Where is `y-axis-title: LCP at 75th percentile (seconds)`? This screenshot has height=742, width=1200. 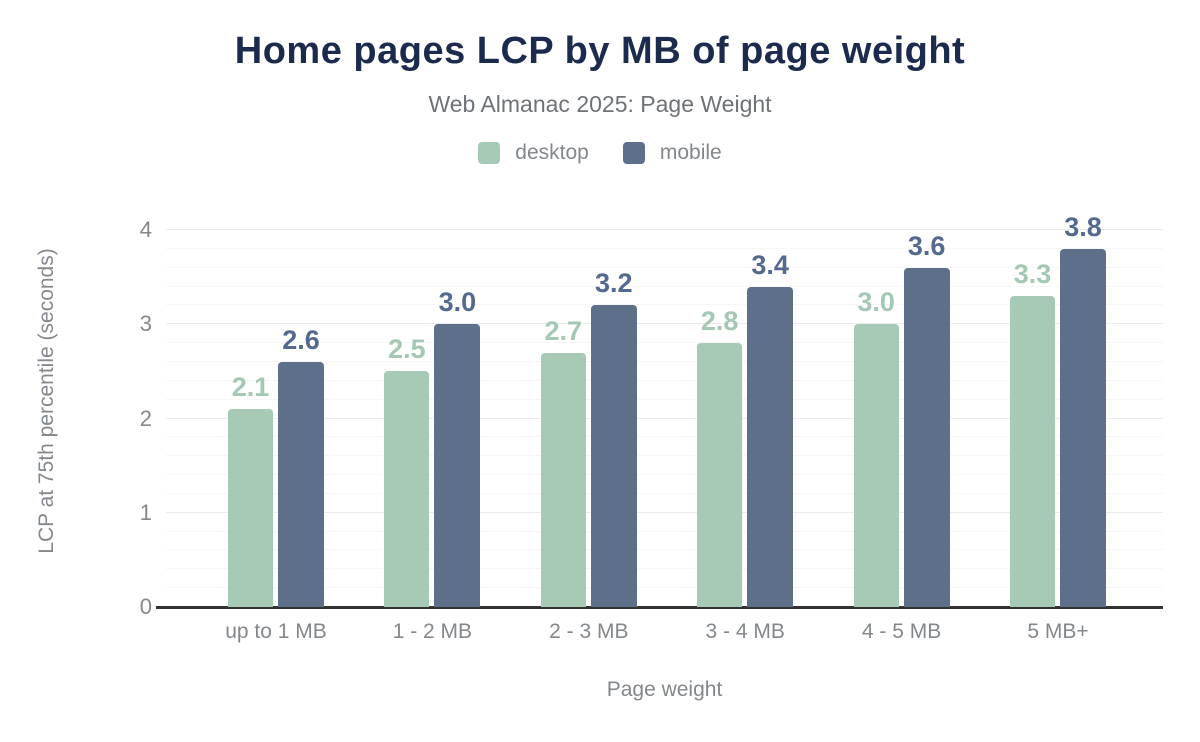 y-axis-title: LCP at 75th percentile (seconds) is located at coordinates (46, 401).